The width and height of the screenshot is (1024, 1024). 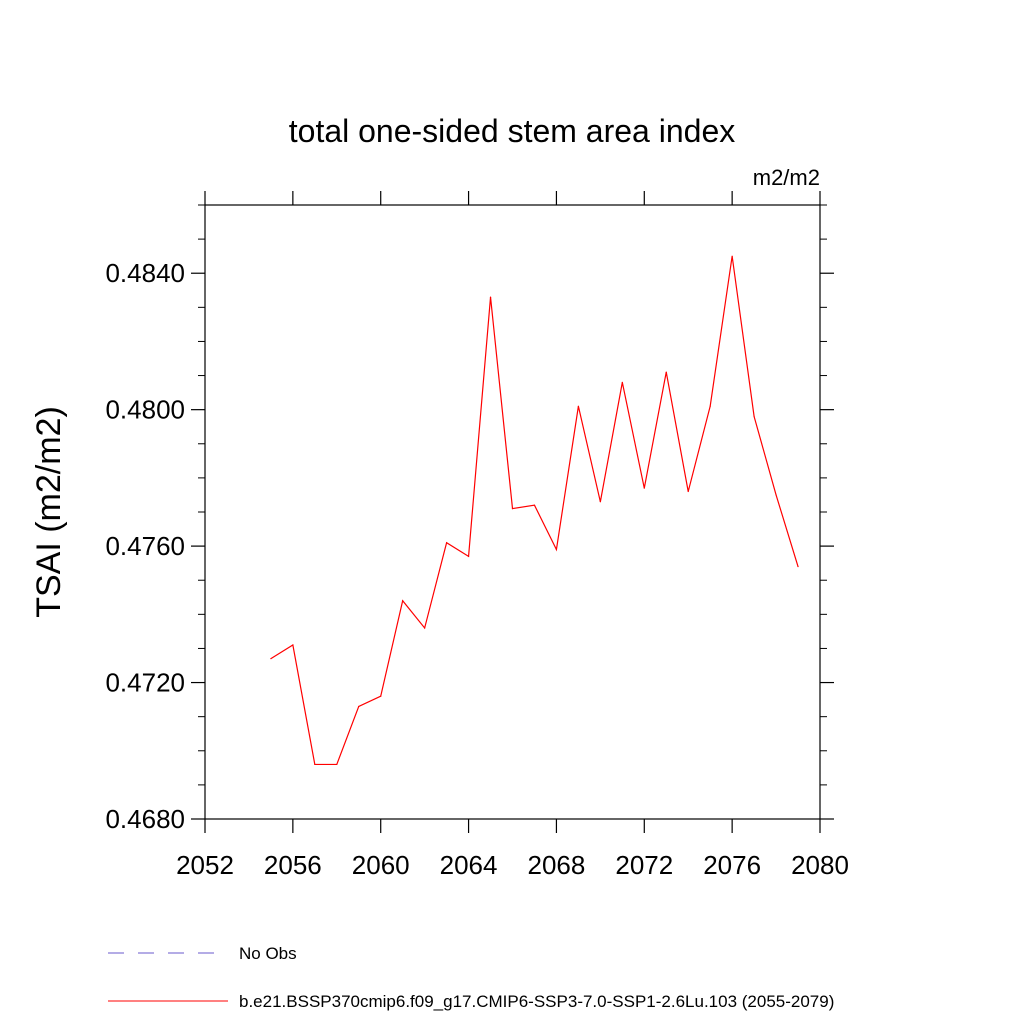 What do you see at coordinates (145, 819) in the screenshot?
I see `y-tick-label: 0.4680` at bounding box center [145, 819].